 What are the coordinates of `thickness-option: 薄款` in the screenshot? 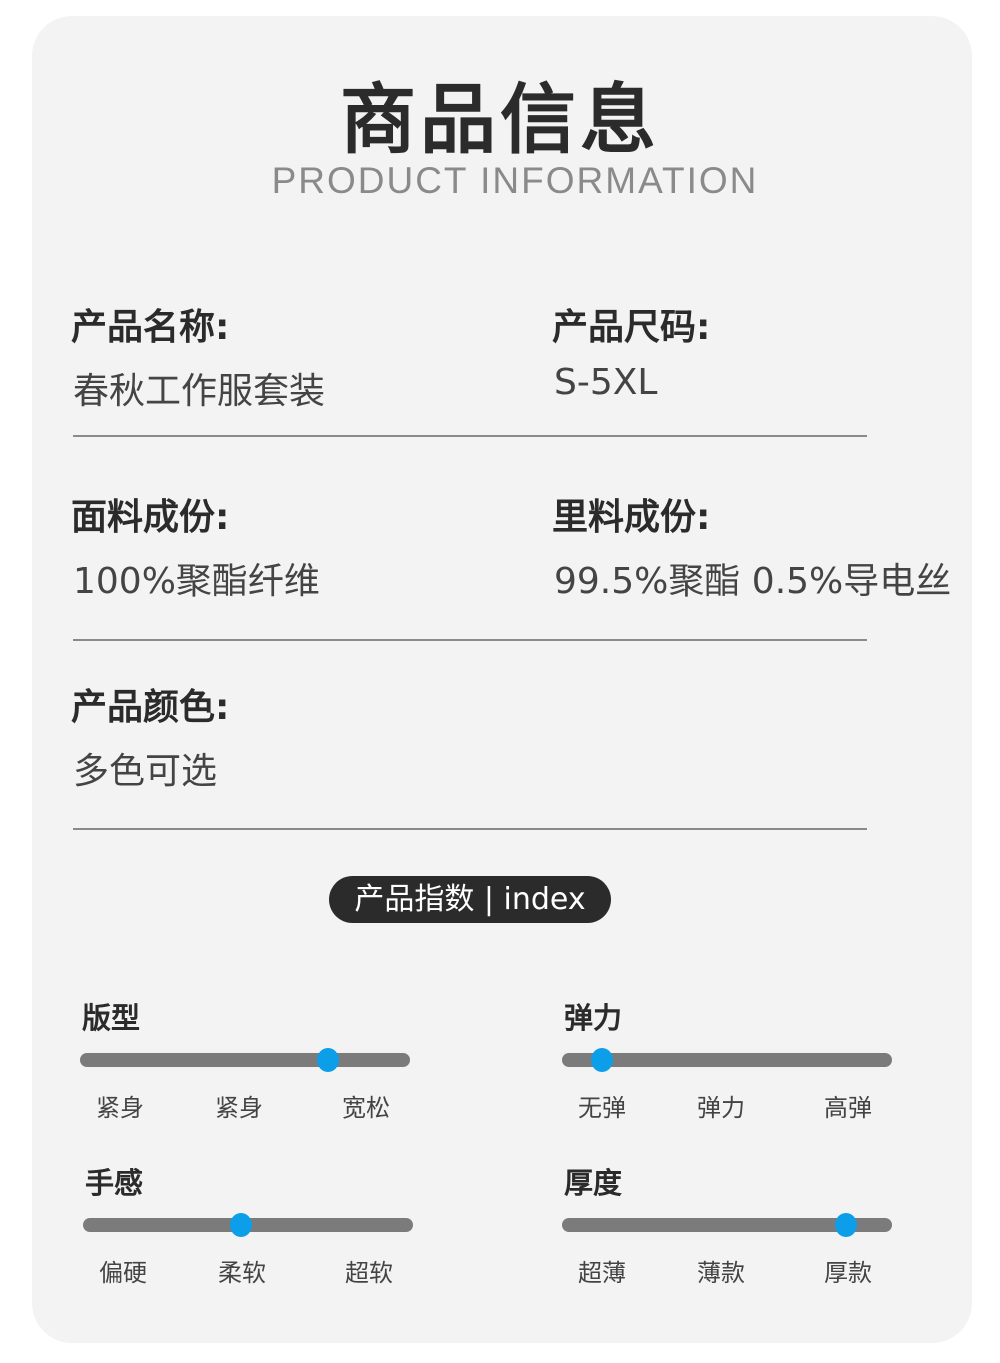 It's located at (721, 1273).